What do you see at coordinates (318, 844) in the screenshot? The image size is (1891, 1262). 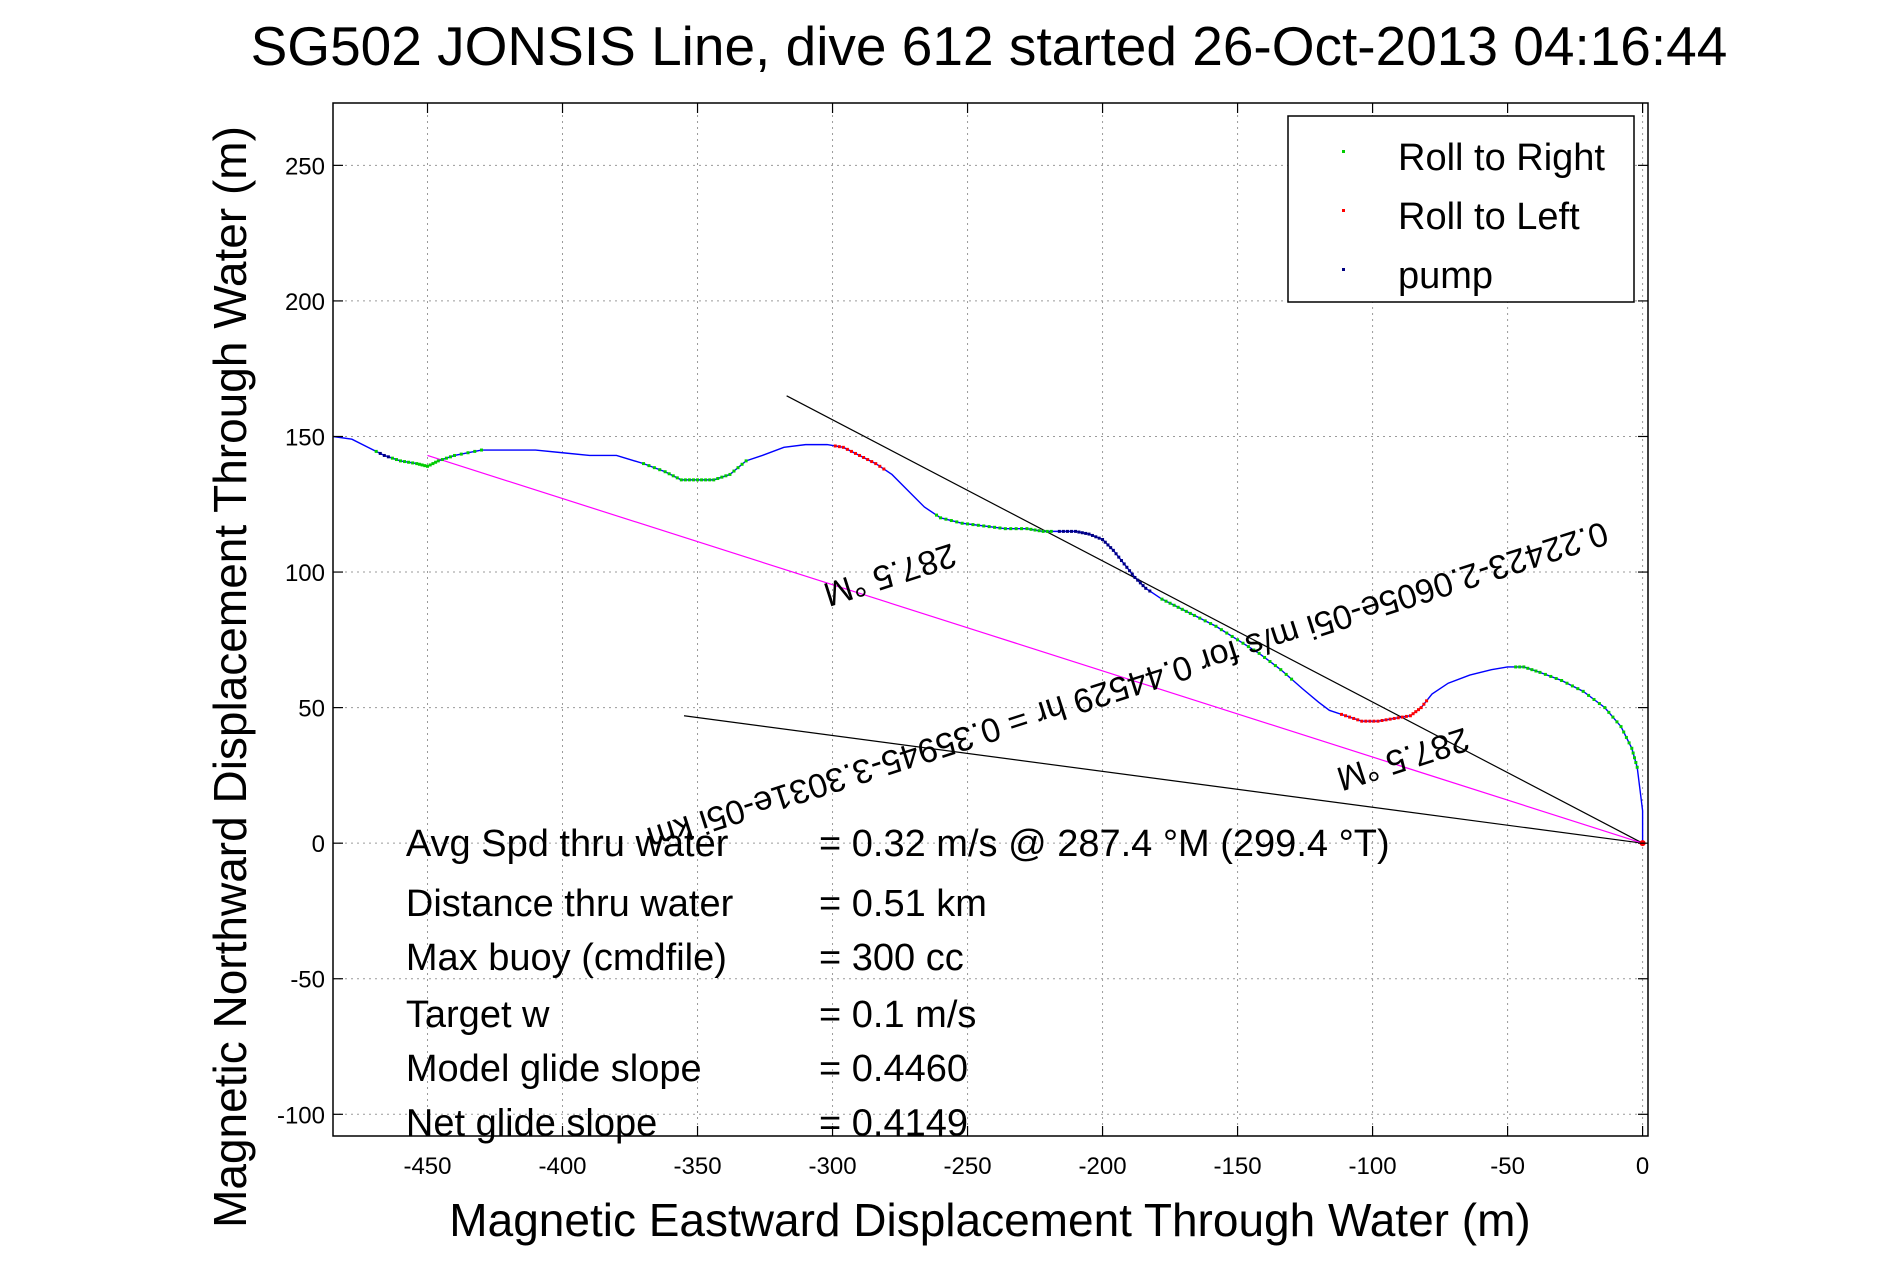 I see `y-tick-label: 0` at bounding box center [318, 844].